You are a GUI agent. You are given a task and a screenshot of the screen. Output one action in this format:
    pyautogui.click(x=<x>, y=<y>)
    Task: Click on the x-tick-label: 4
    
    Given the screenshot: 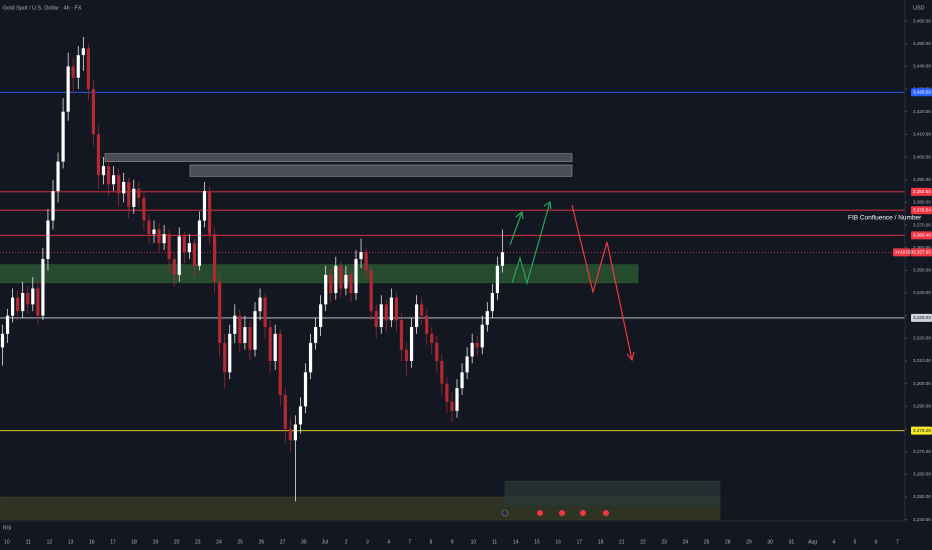 What is the action you would take?
    pyautogui.click(x=833, y=542)
    